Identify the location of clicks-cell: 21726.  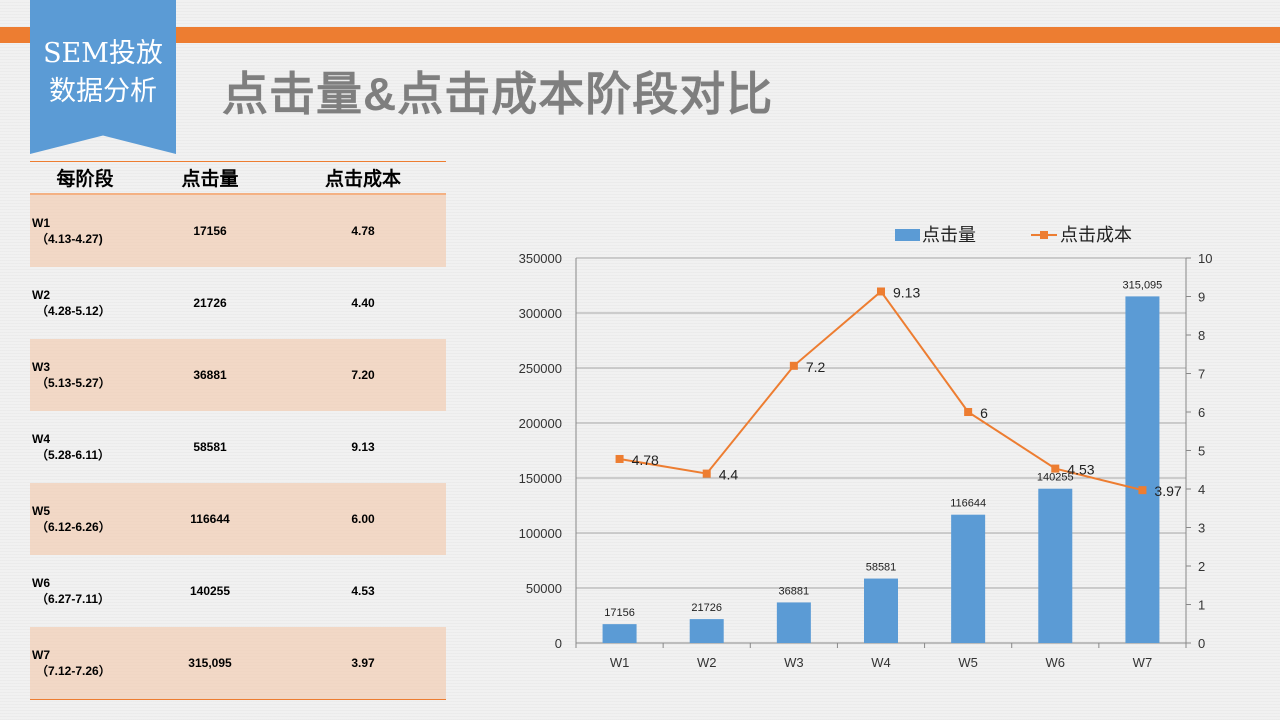
(210, 303).